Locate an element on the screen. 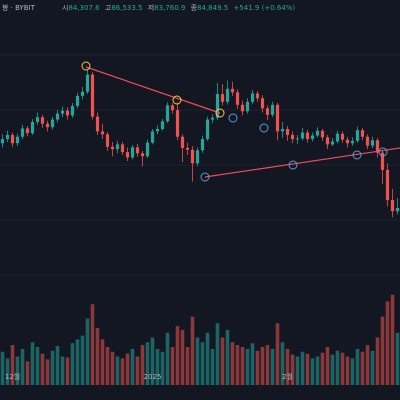 The width and height of the screenshot is (400, 400). x-tick-label: 2025 is located at coordinates (153, 377).